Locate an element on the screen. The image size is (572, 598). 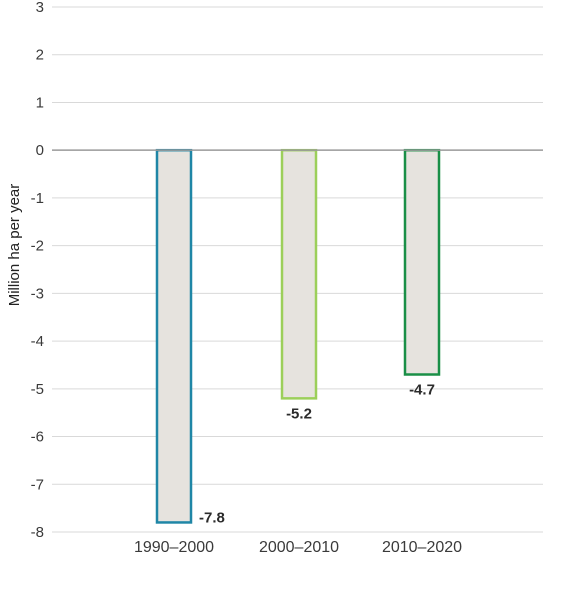
value-label: -4.7 is located at coordinates (422, 390).